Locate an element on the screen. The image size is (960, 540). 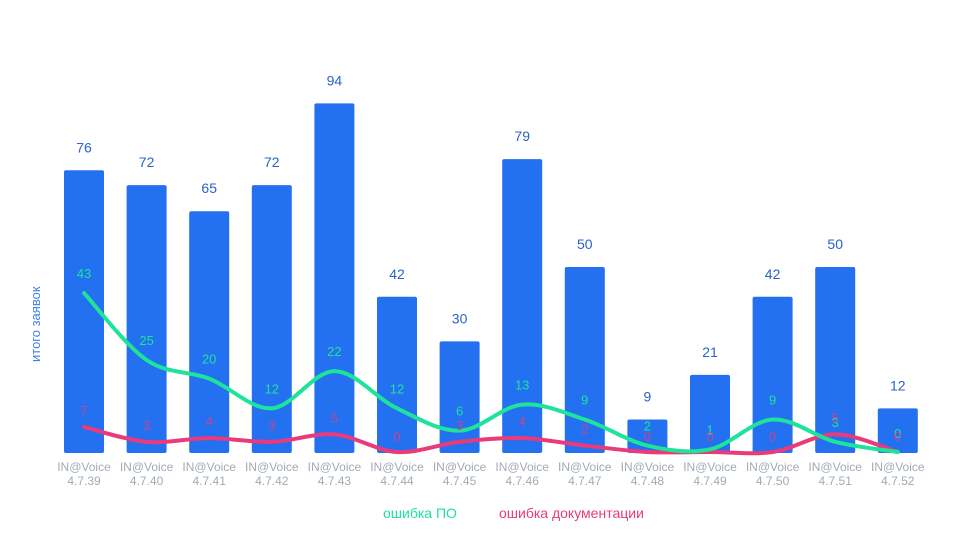
x-tick-sublabel-13: 4.7.52 is located at coordinates (898, 481).